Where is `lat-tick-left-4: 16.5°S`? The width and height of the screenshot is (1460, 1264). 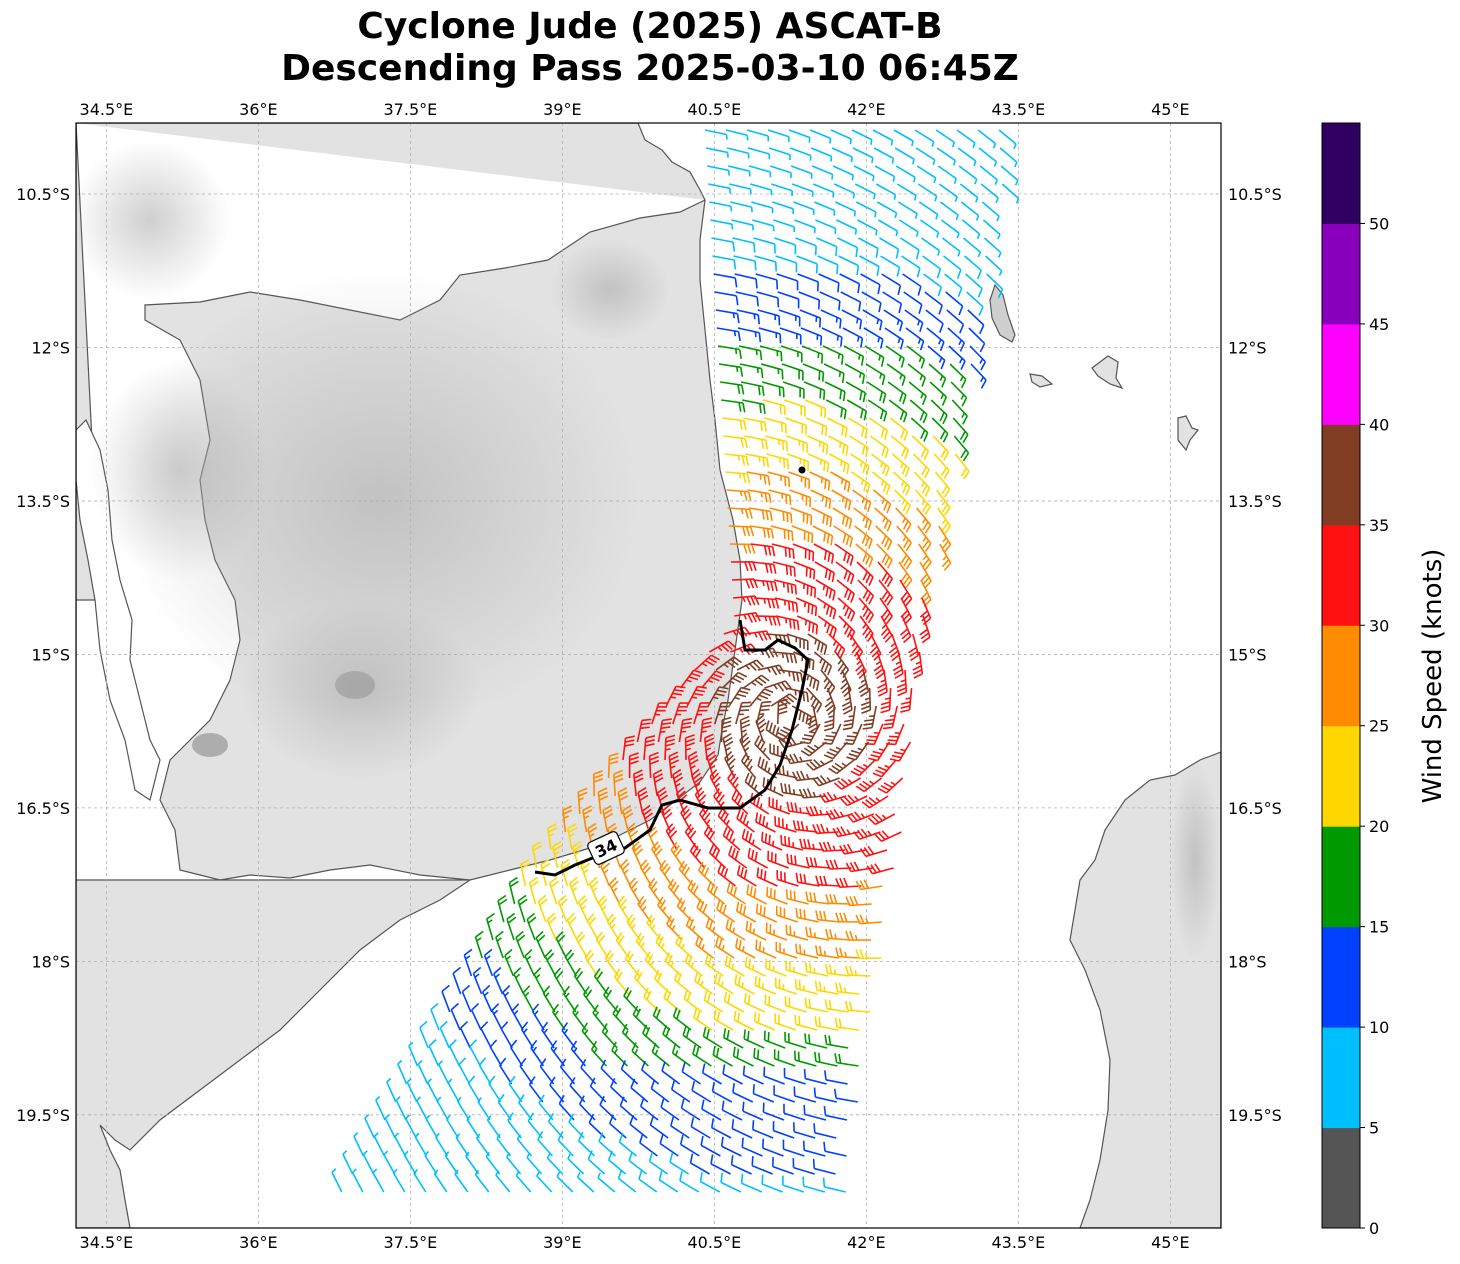 lat-tick-left-4: 16.5°S is located at coordinates (43, 808).